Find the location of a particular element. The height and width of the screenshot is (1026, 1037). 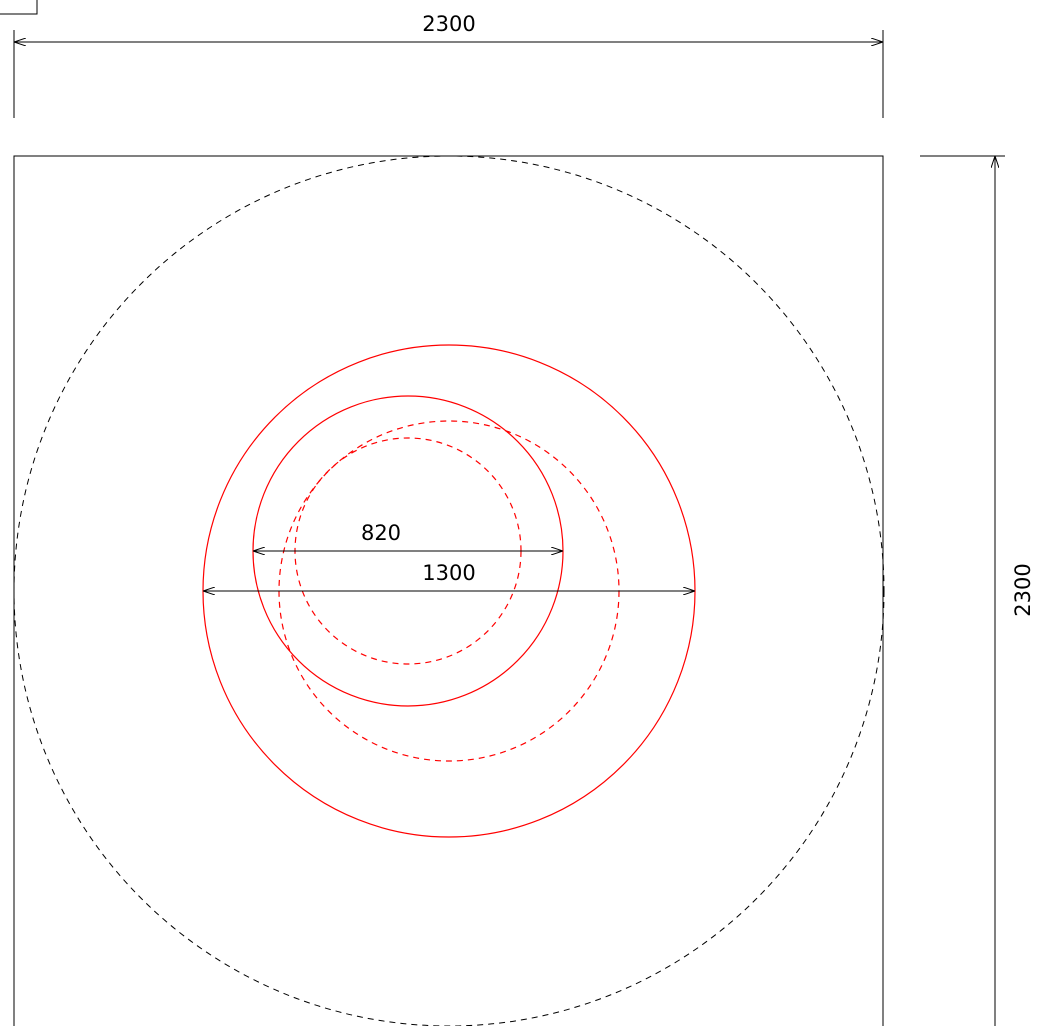

inner-diameter-label: 820 is located at coordinates (381, 533).